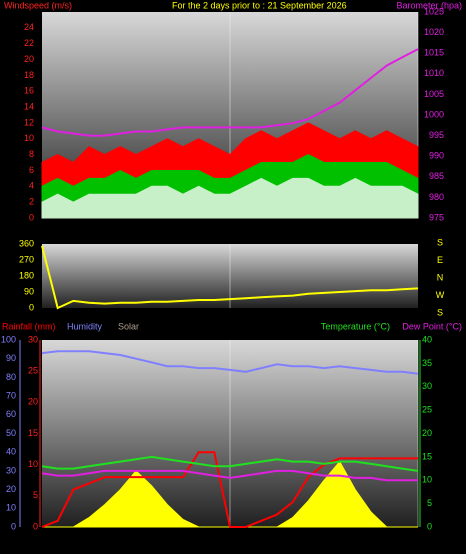 The height and width of the screenshot is (554, 466). Describe the element at coordinates (31, 154) in the screenshot. I see `y-tick-label: 8` at that location.